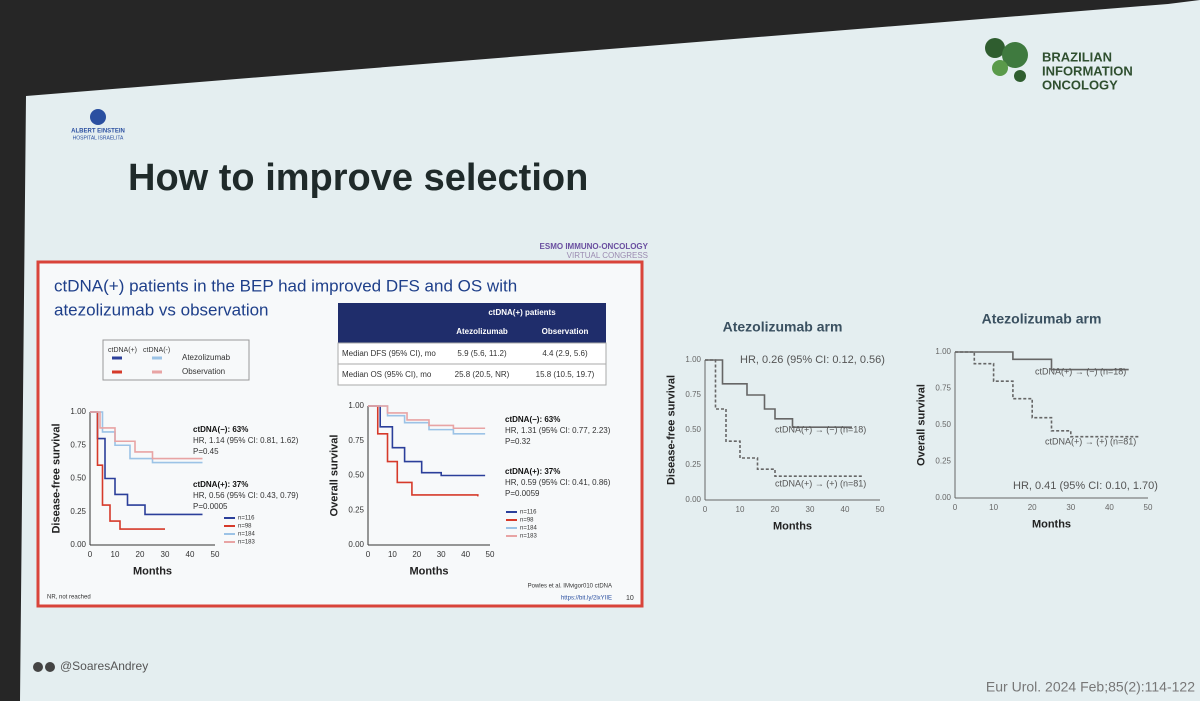  I want to click on table-header-bg, so click(472, 323).